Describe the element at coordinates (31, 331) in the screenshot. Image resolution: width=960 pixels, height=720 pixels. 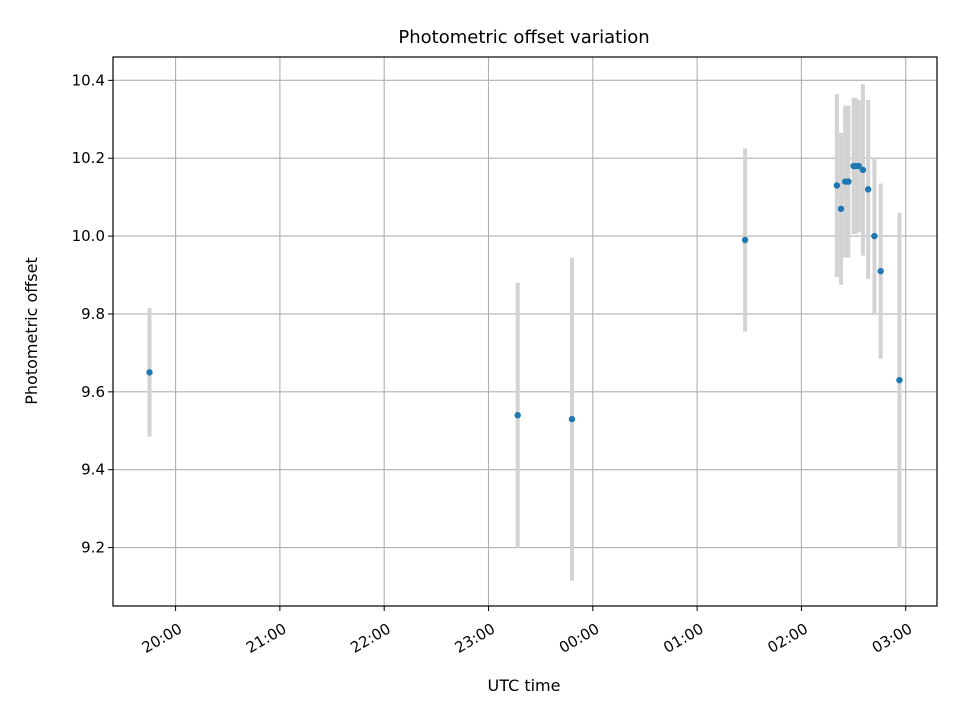
I see `y-axis-label: Photometric offset` at that location.